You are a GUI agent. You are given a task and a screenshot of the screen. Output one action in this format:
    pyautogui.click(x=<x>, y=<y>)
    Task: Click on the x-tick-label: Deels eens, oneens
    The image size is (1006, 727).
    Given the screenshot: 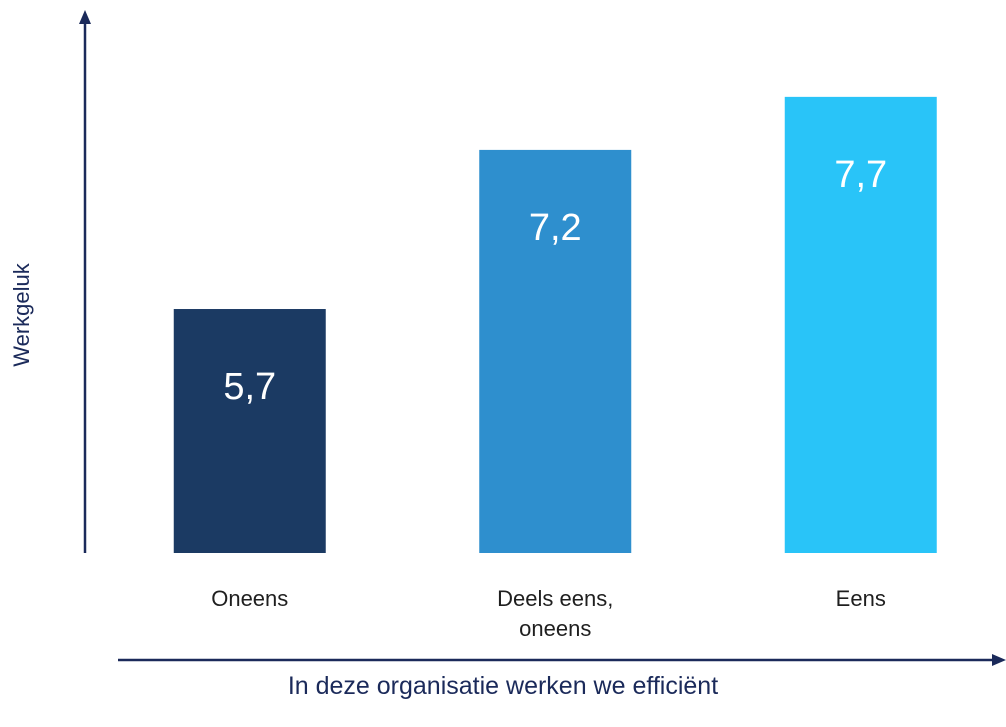 What is the action you would take?
    pyautogui.click(x=555, y=613)
    